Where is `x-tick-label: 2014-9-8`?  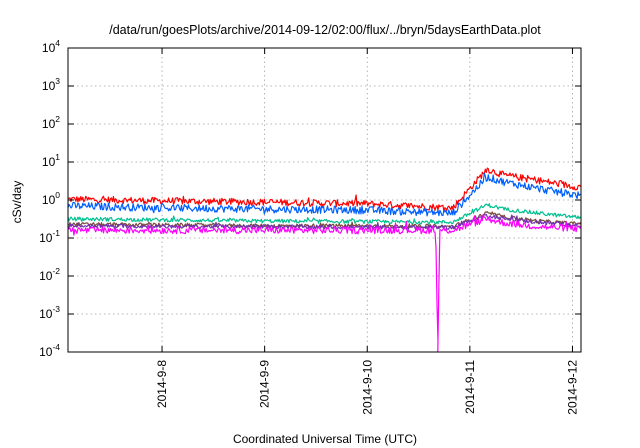
x-tick-label: 2014-9-8 is located at coordinates (162, 384).